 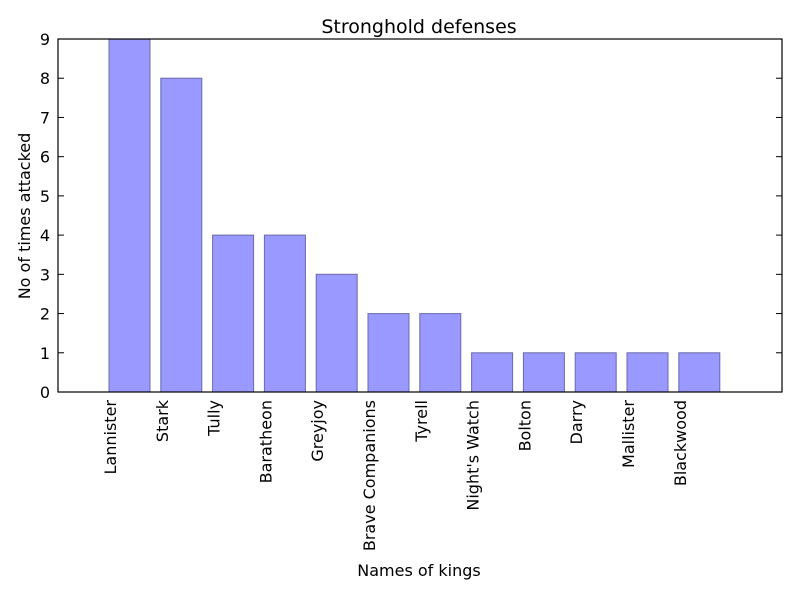 I want to click on x-tick-label: Tyrell, so click(x=421, y=421).